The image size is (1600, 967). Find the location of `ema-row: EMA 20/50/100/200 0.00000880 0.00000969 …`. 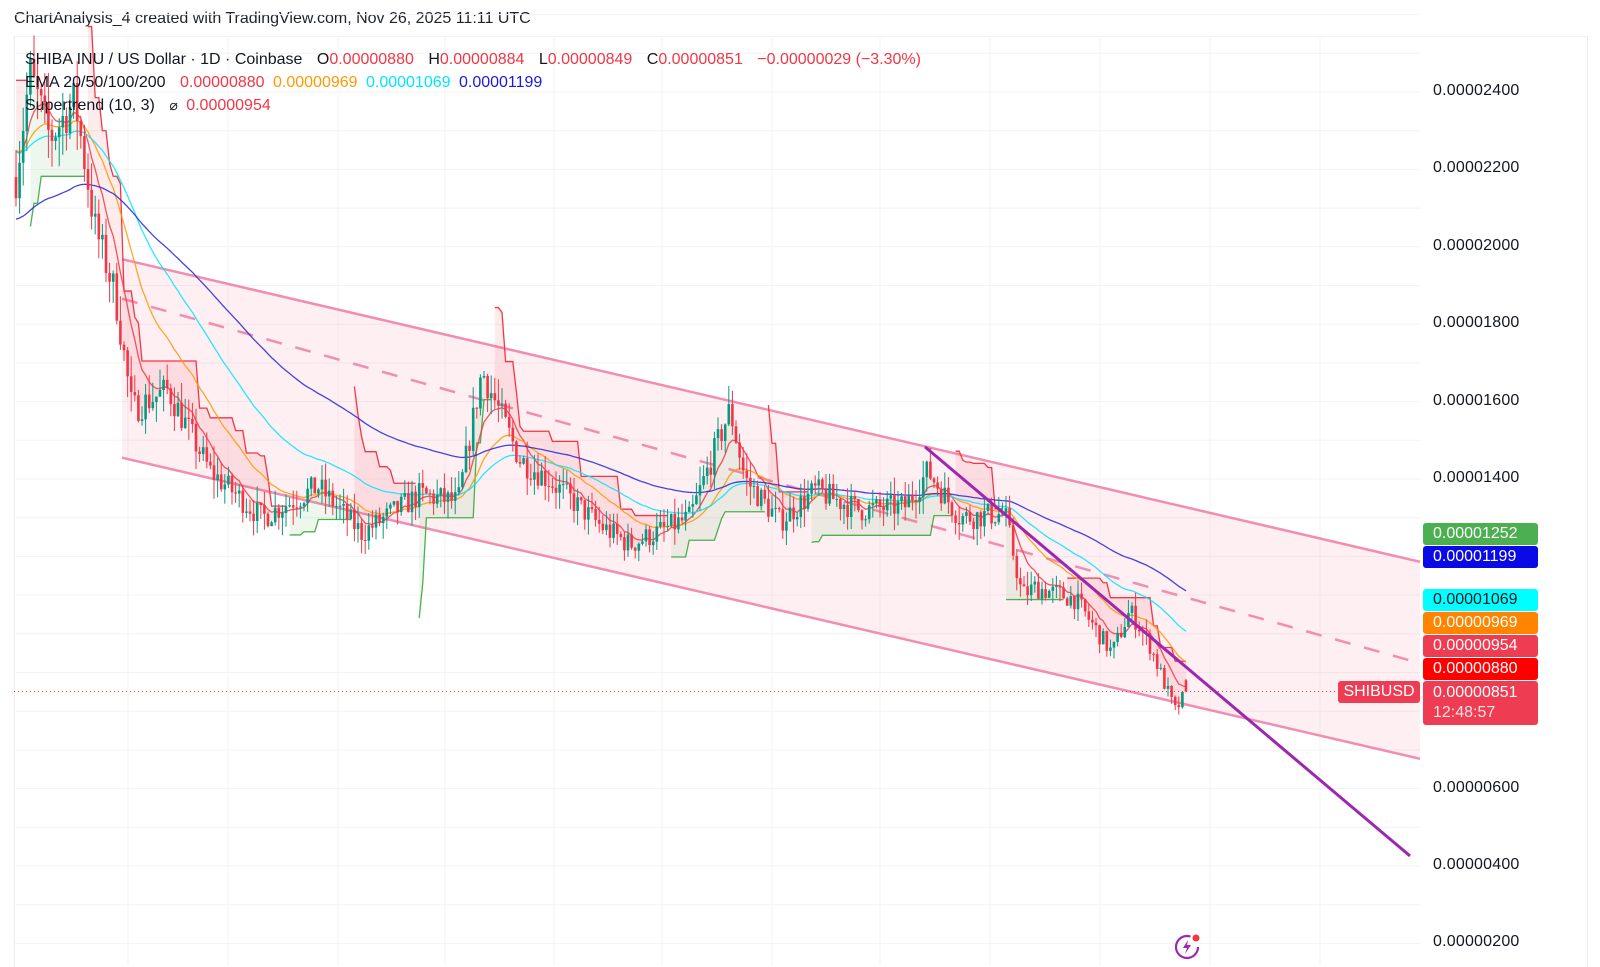

ema-row: EMA 20/50/100/200 0.00000880 0.00000969 … is located at coordinates (473, 82).